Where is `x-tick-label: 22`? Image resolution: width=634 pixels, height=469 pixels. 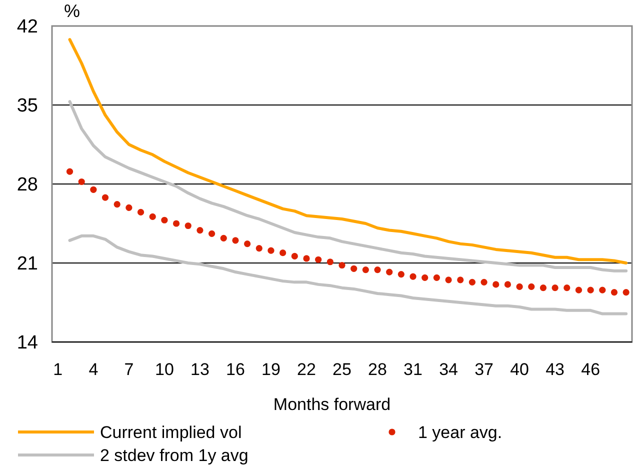 x-tick-label: 22 is located at coordinates (306, 369).